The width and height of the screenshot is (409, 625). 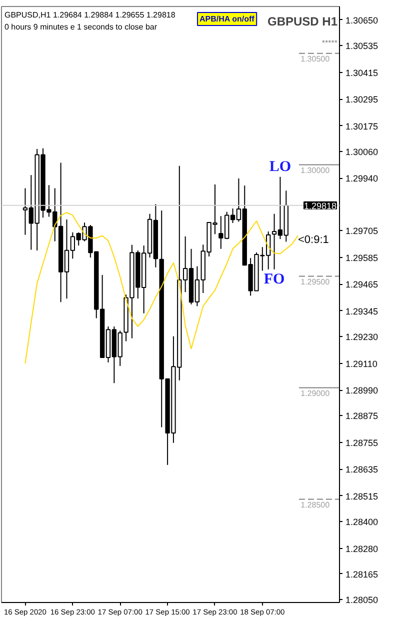 What do you see at coordinates (315, 59) in the screenshot?
I see `ref-line-label: 1.30500` at bounding box center [315, 59].